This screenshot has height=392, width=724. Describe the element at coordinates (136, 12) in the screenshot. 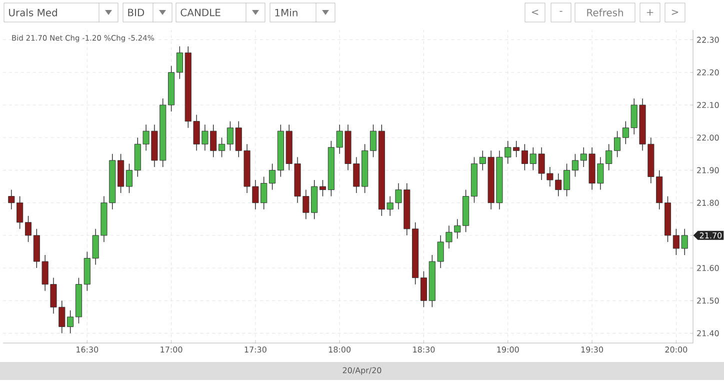

I see `text: BID` at that location.